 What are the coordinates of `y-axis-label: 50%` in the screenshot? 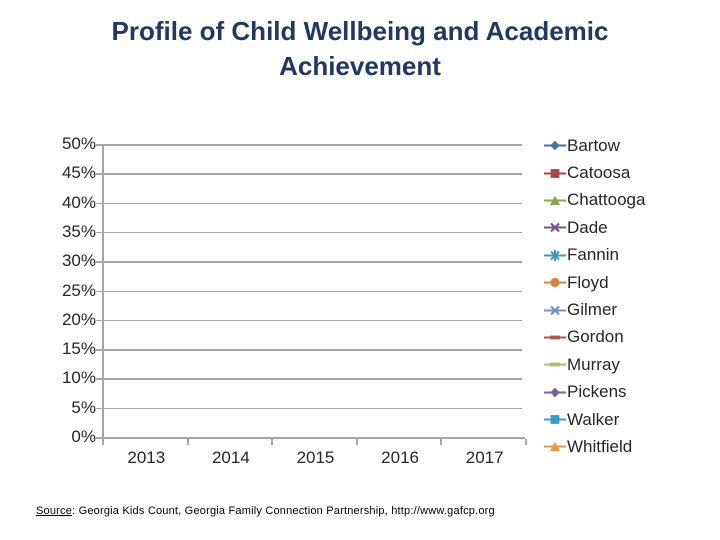 It's located at (78, 143).